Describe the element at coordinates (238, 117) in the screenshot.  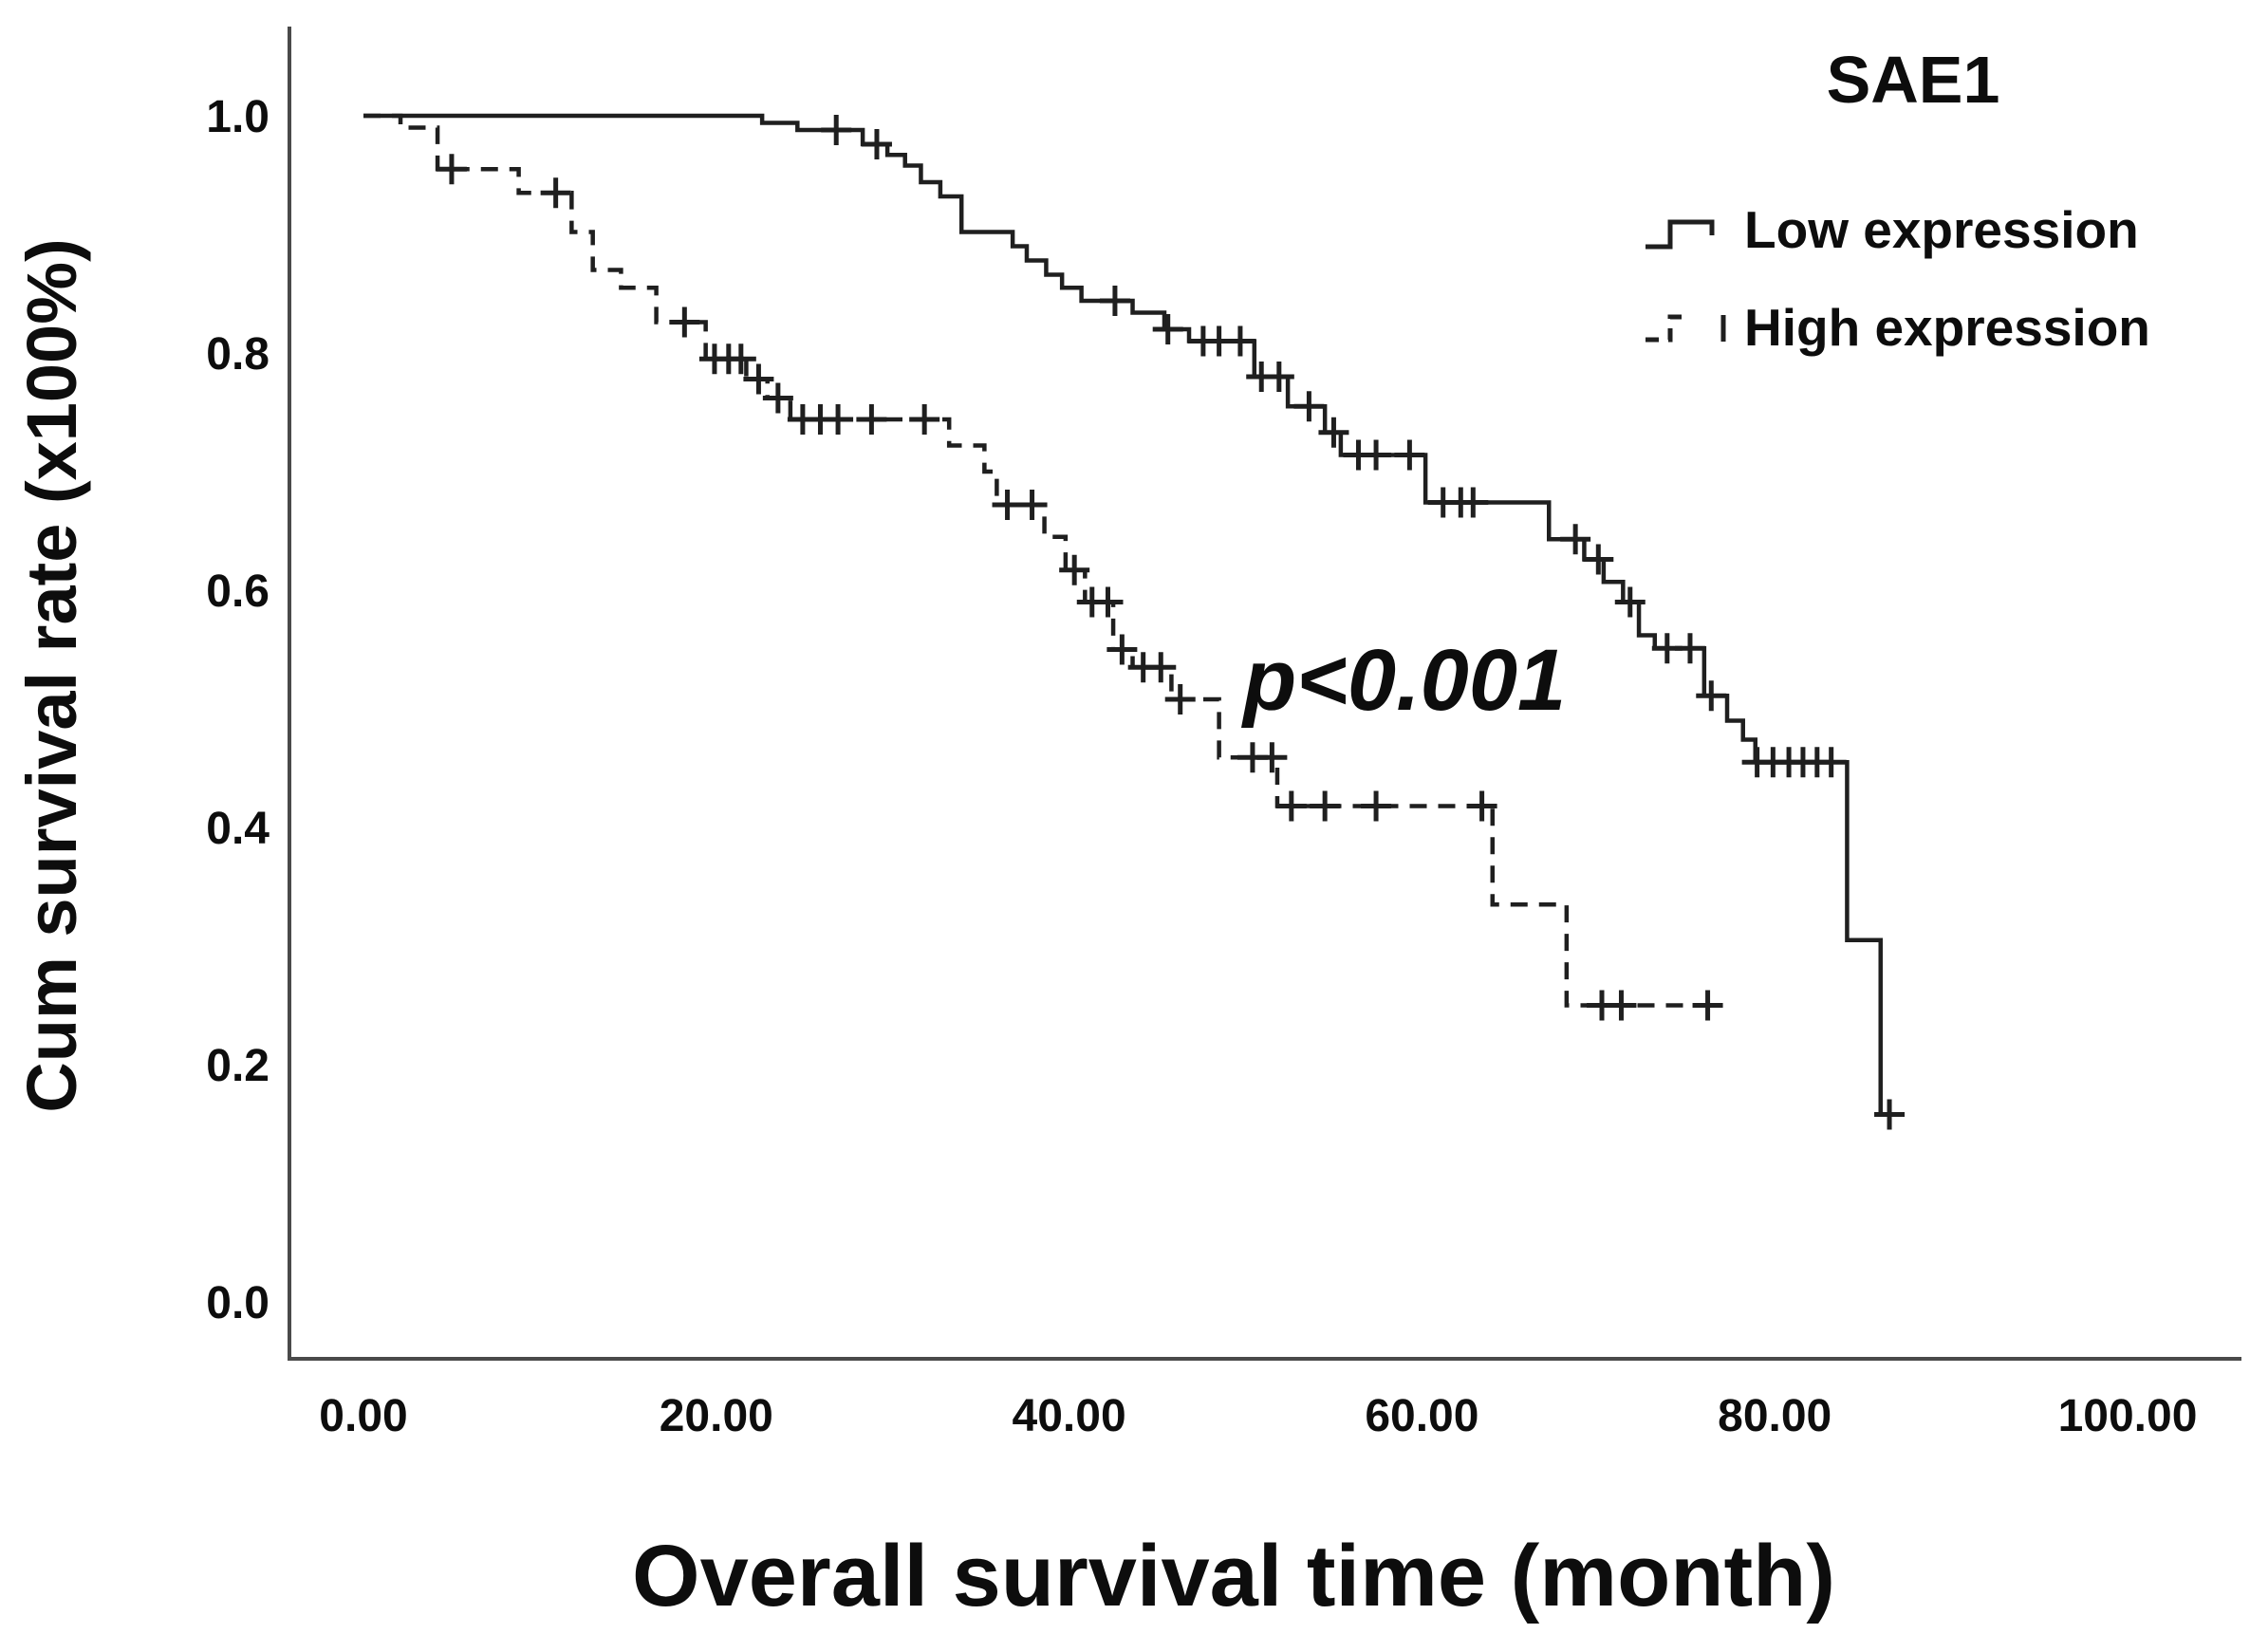
I see `y-tick-label: 1.0` at that location.